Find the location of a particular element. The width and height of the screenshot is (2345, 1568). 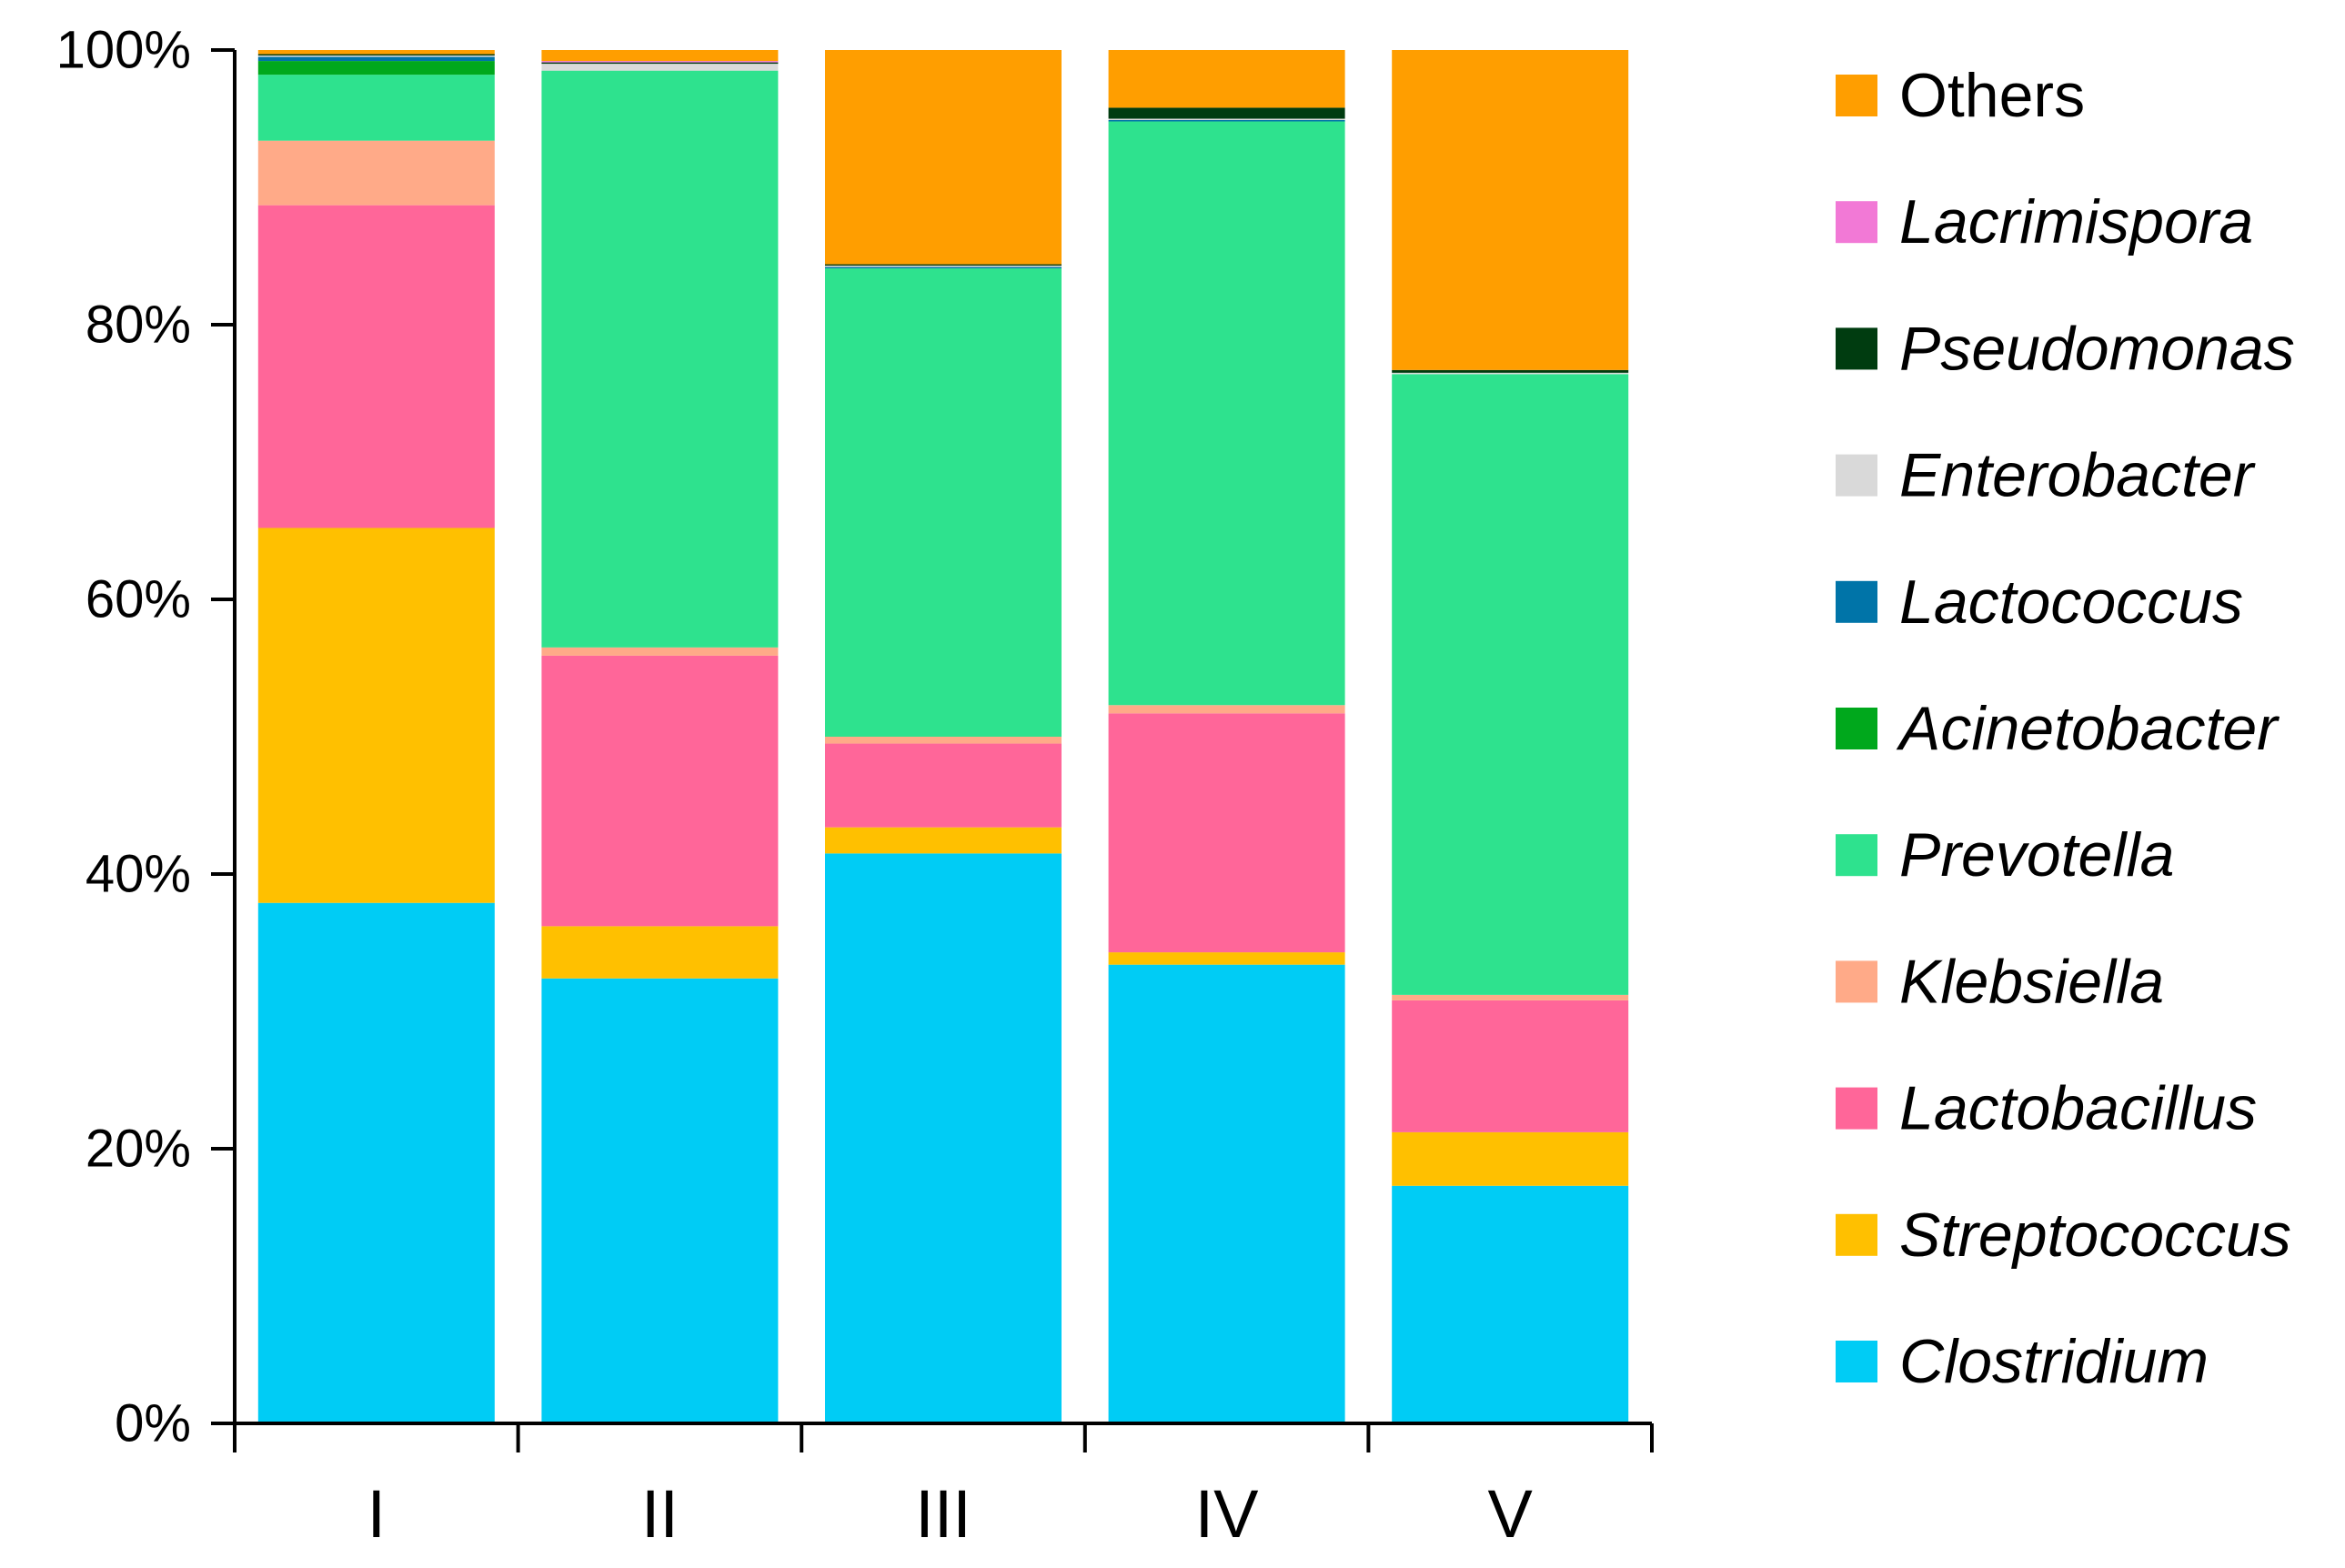

legend-item-acinetobacter: Acinetobacter is located at coordinates (2058, 728).